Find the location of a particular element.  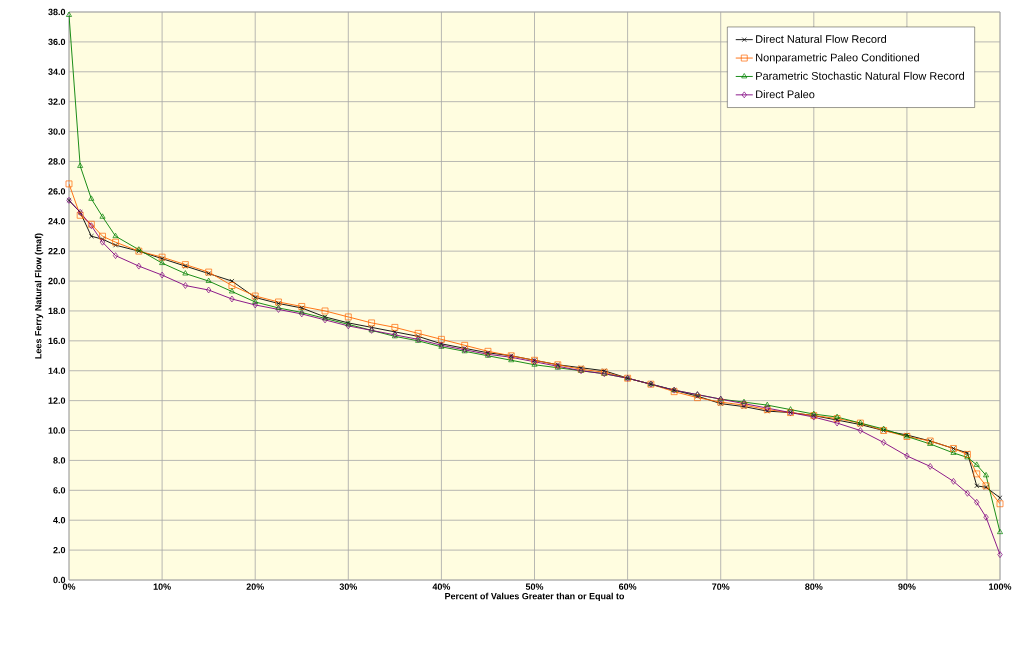

y-tick-label: 36.0 is located at coordinates (57, 42).